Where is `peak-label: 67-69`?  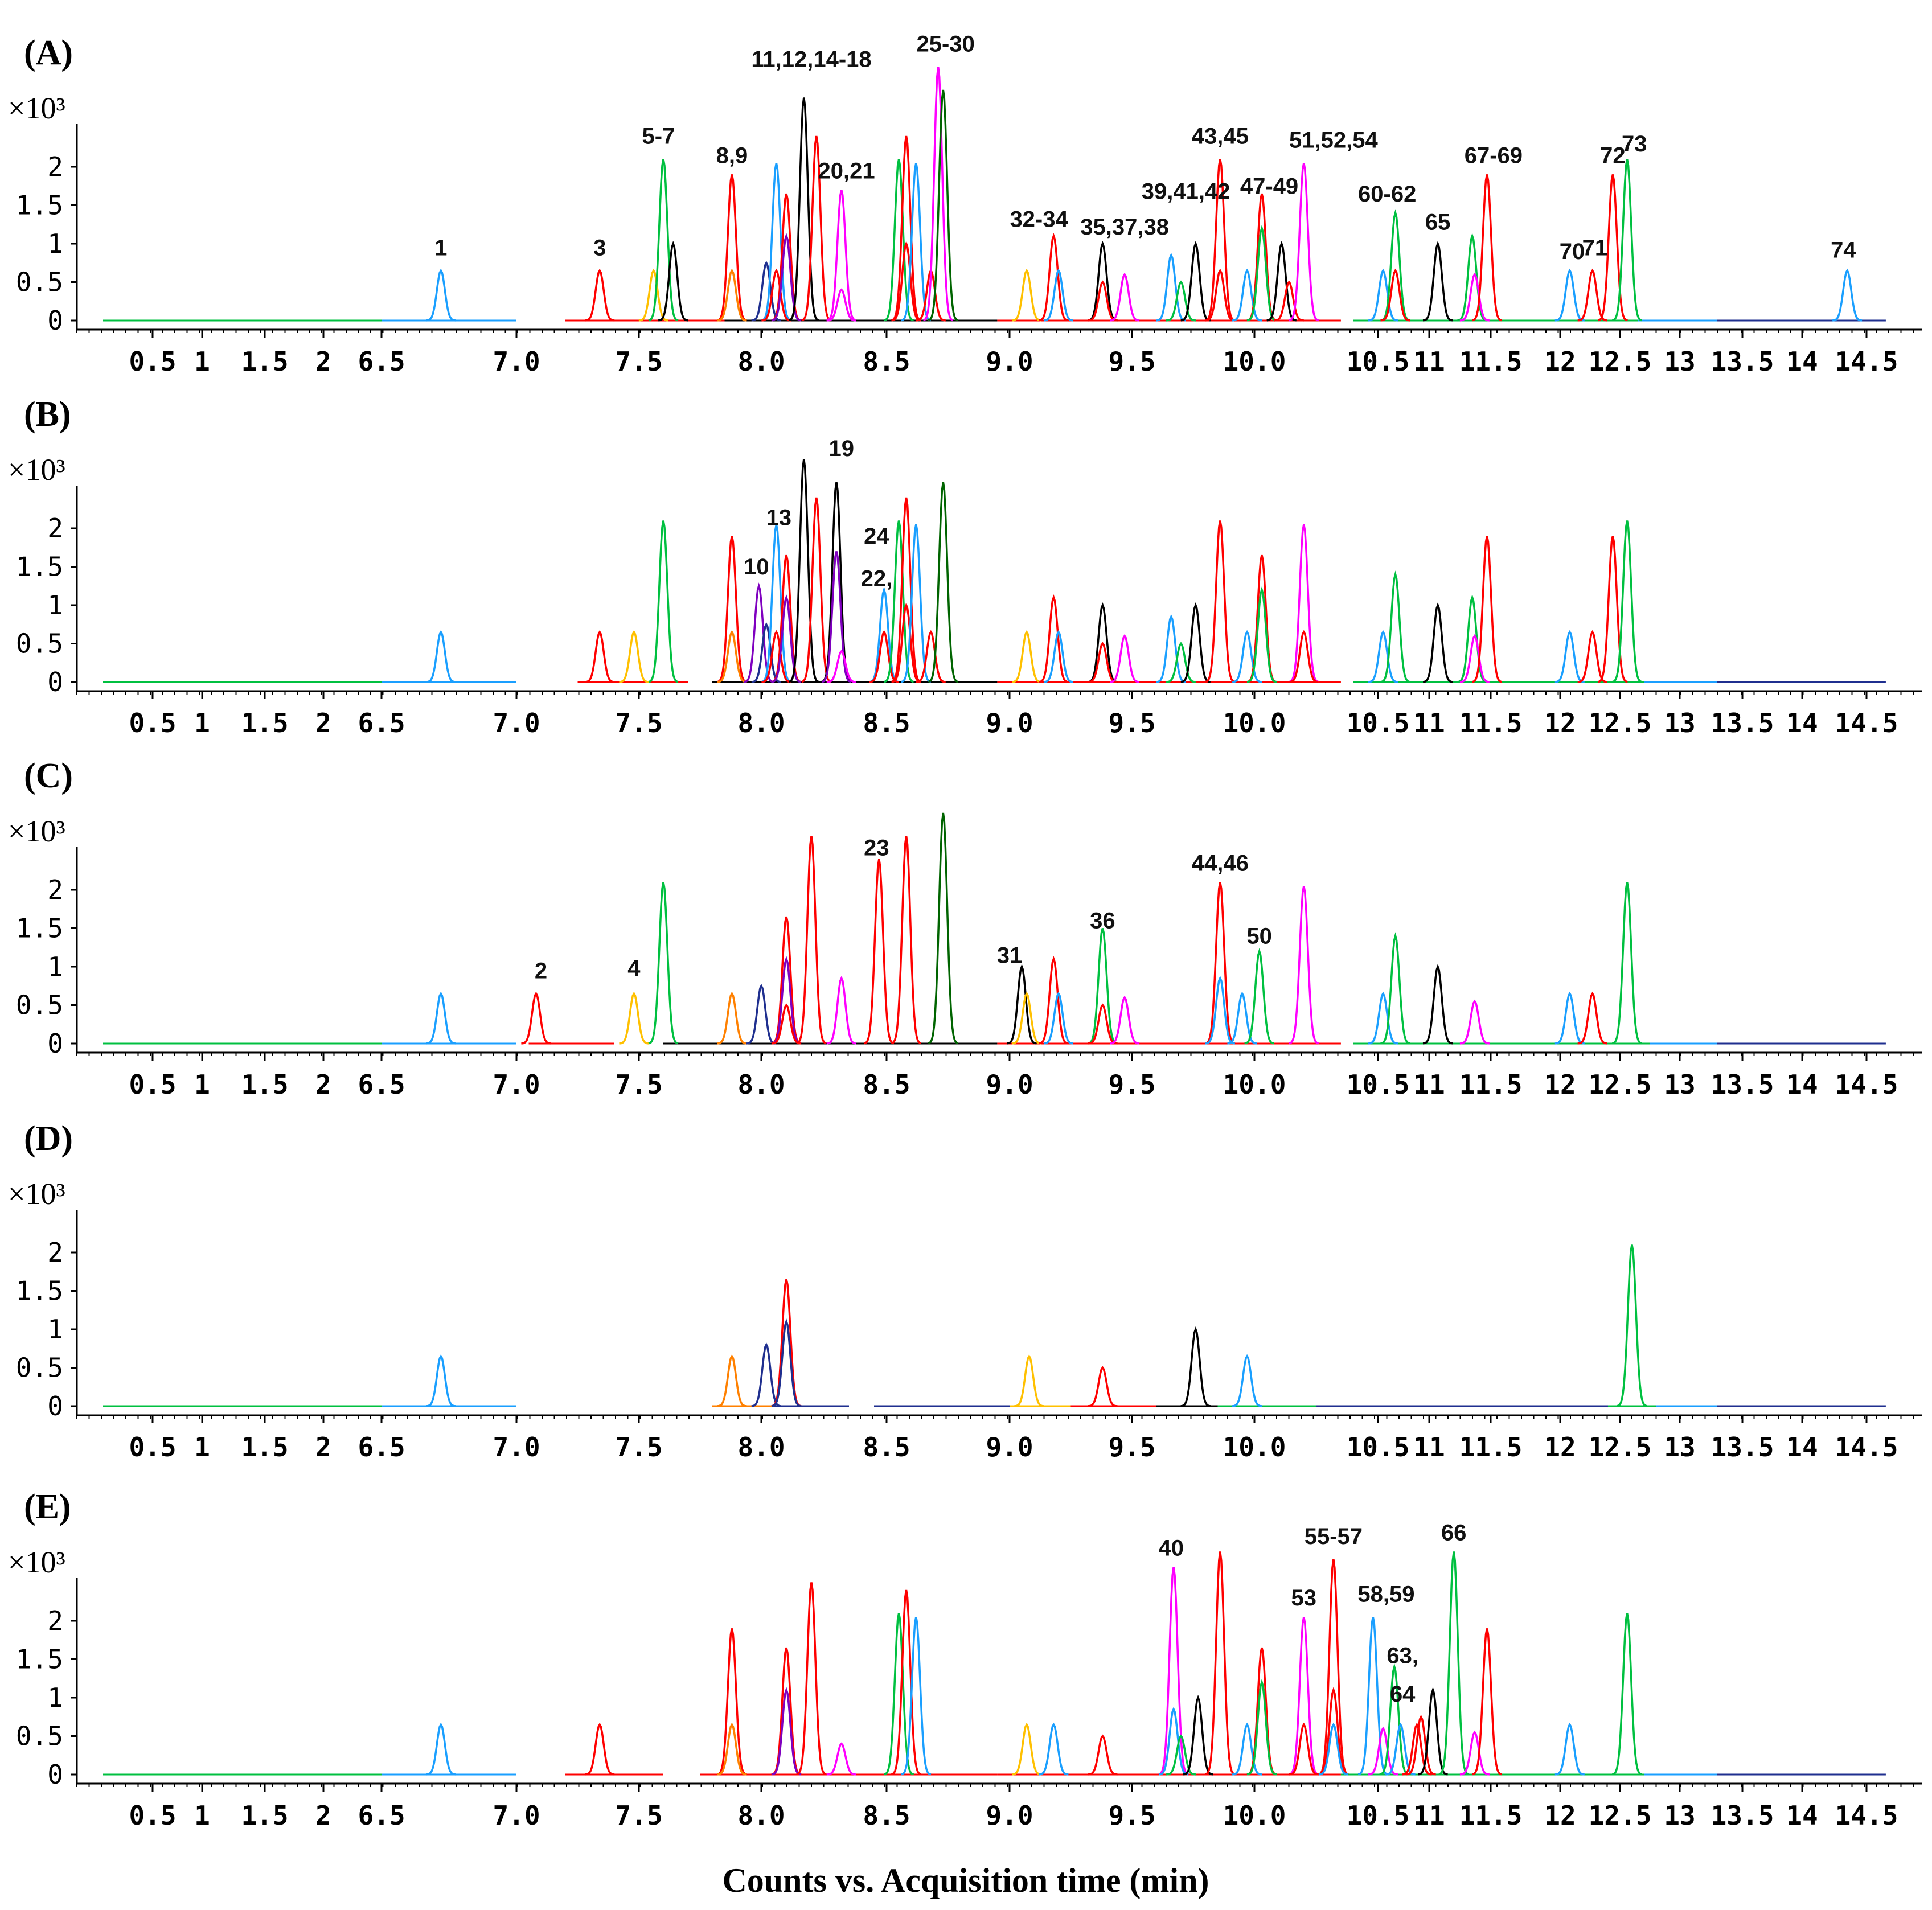
peak-label: 67-69 is located at coordinates (1494, 155).